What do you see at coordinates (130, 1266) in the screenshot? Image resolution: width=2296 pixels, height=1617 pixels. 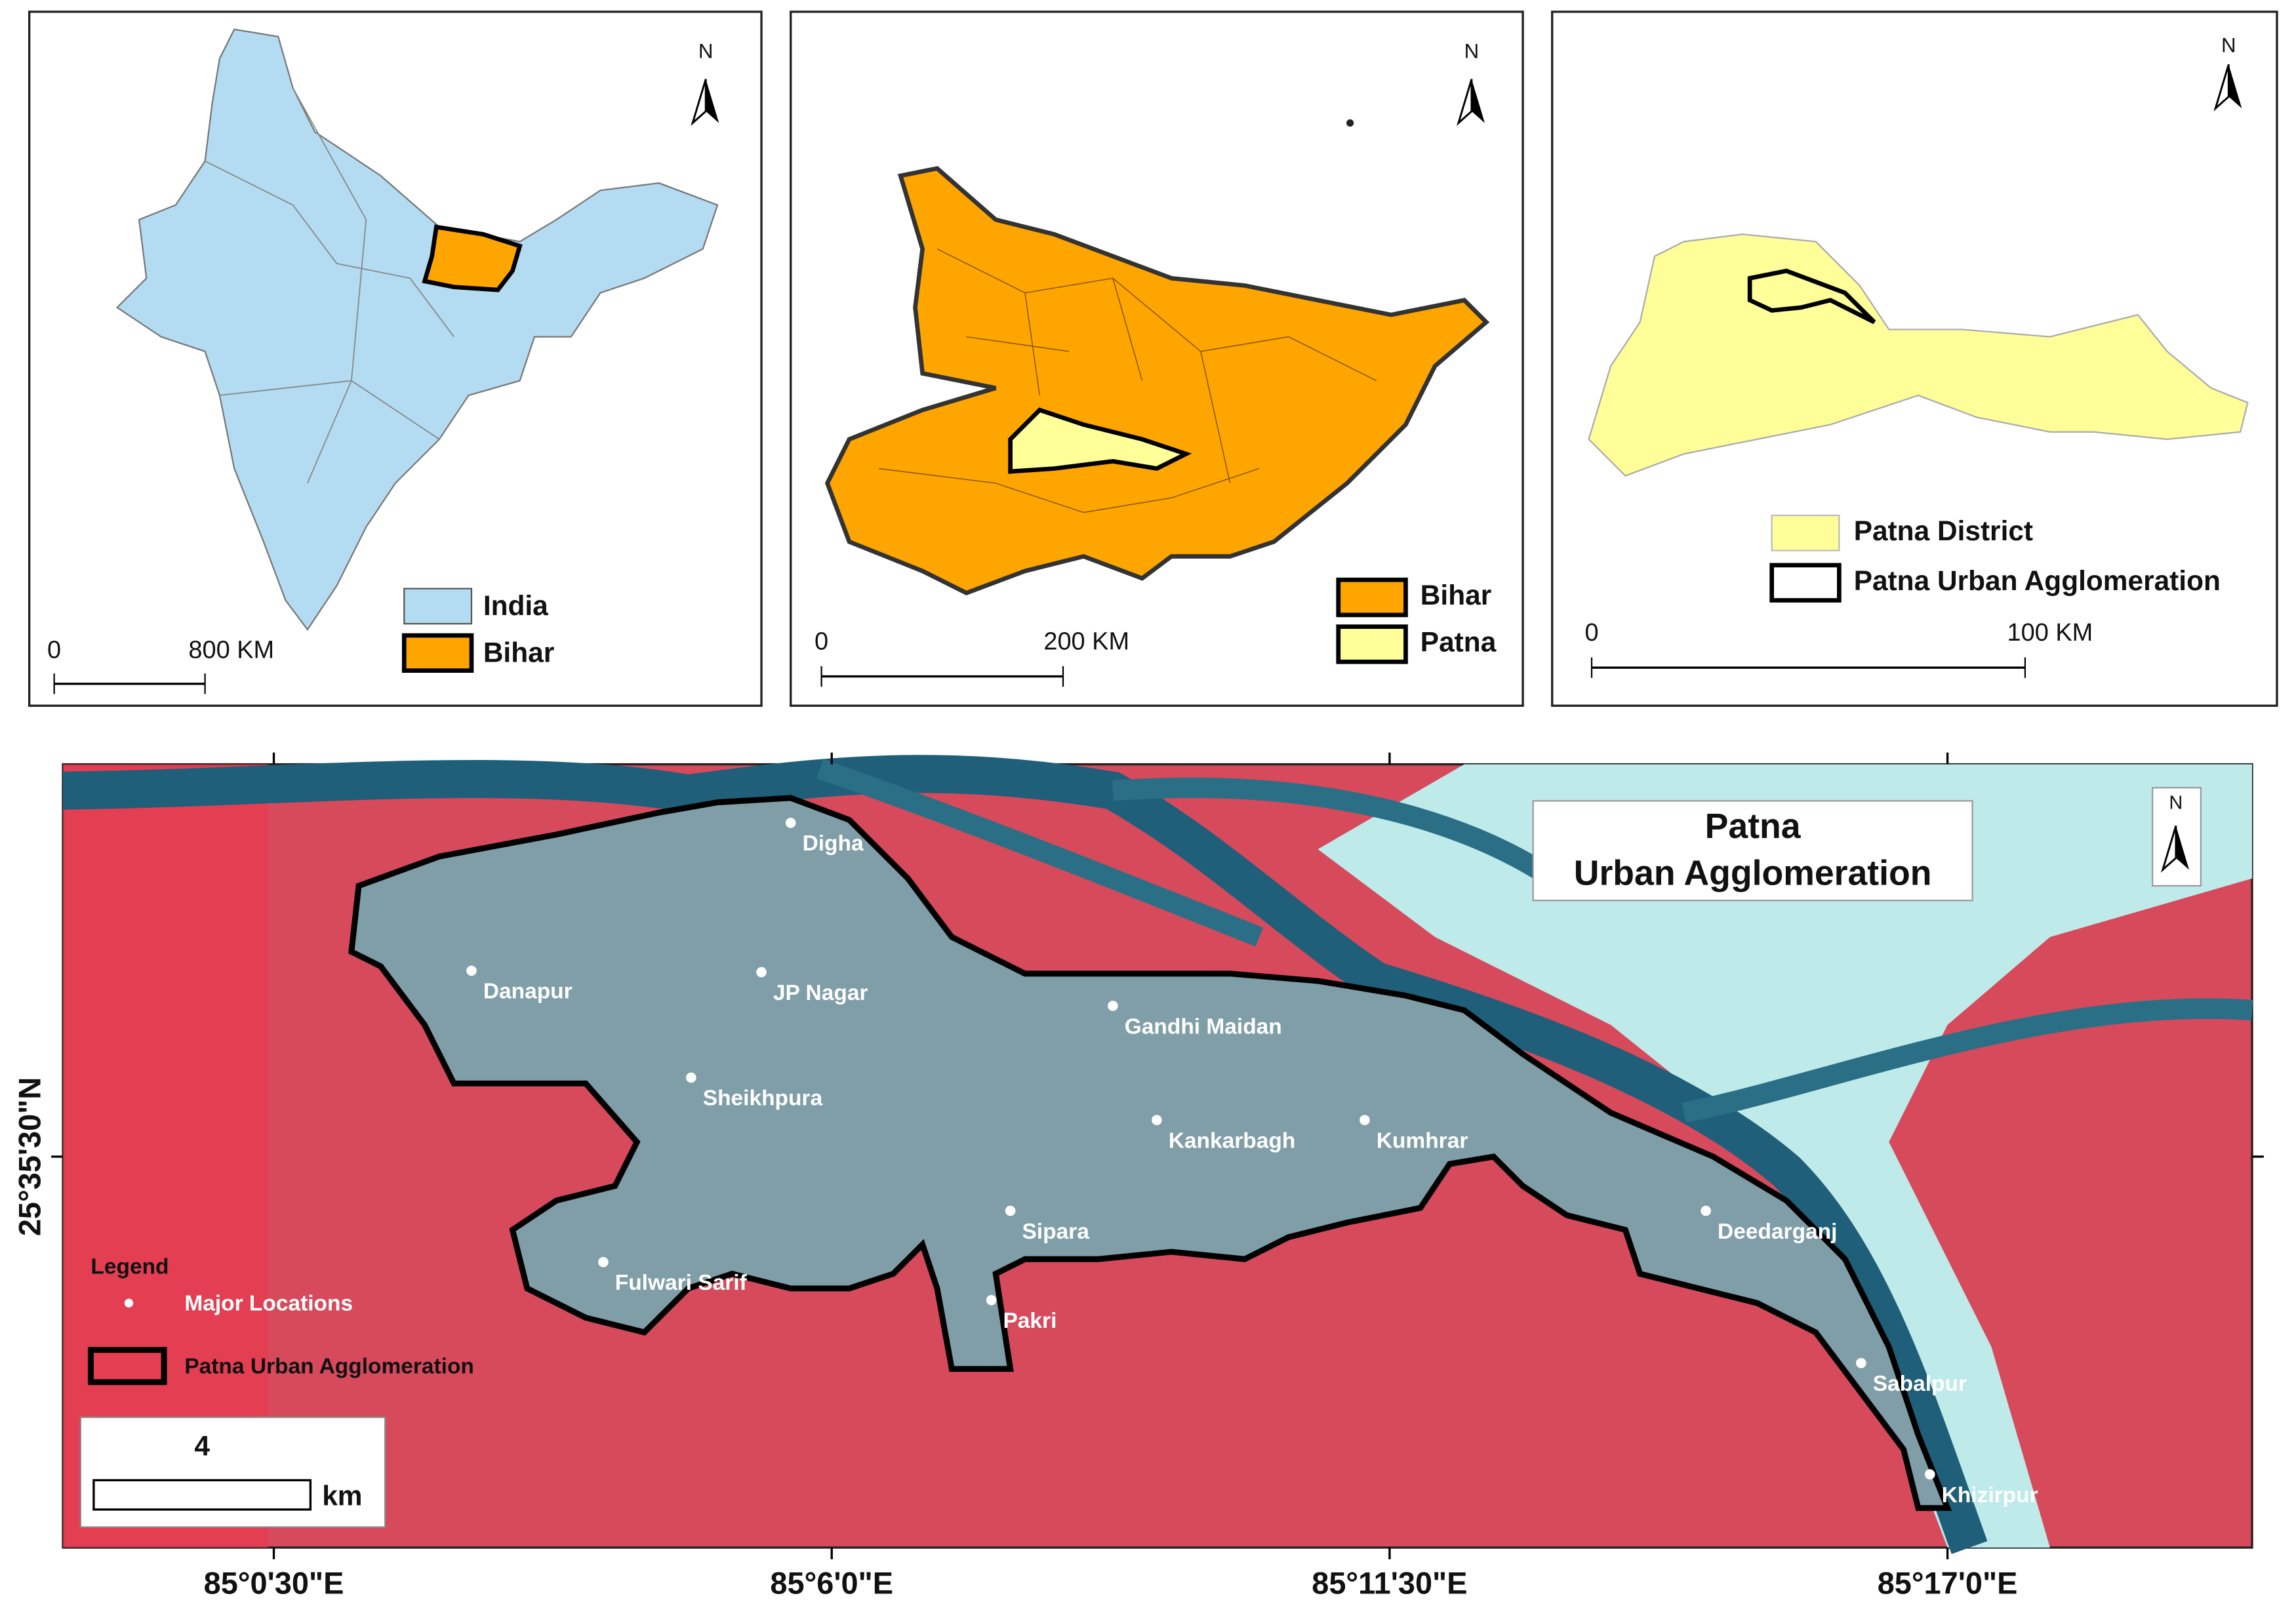 I see `legend-title: Legend` at bounding box center [130, 1266].